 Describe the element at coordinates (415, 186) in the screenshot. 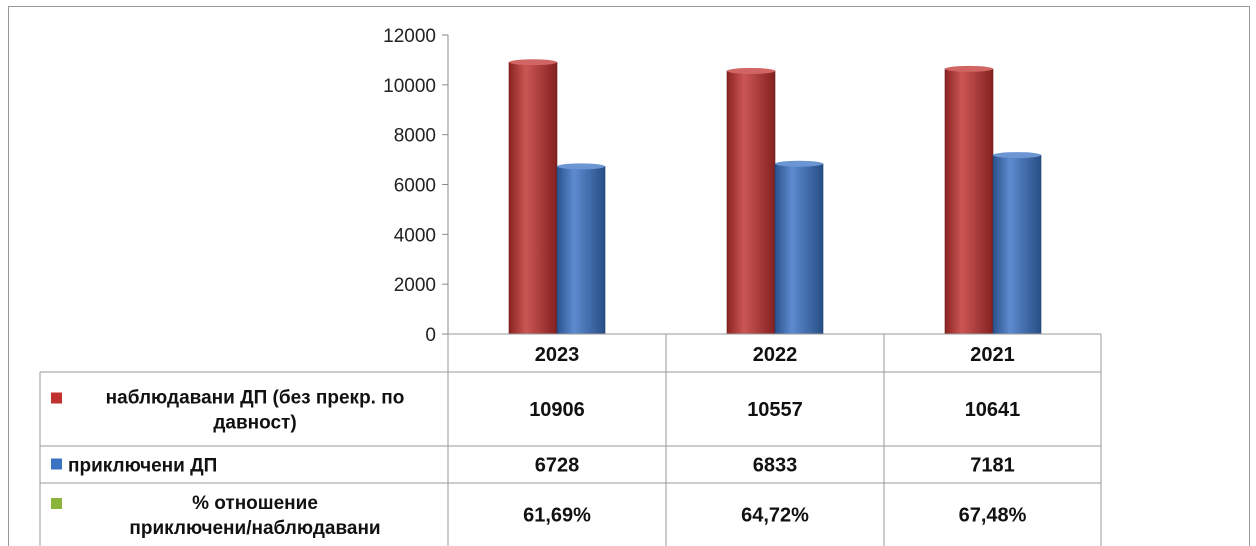

I see `y-tick-label: 6000` at that location.